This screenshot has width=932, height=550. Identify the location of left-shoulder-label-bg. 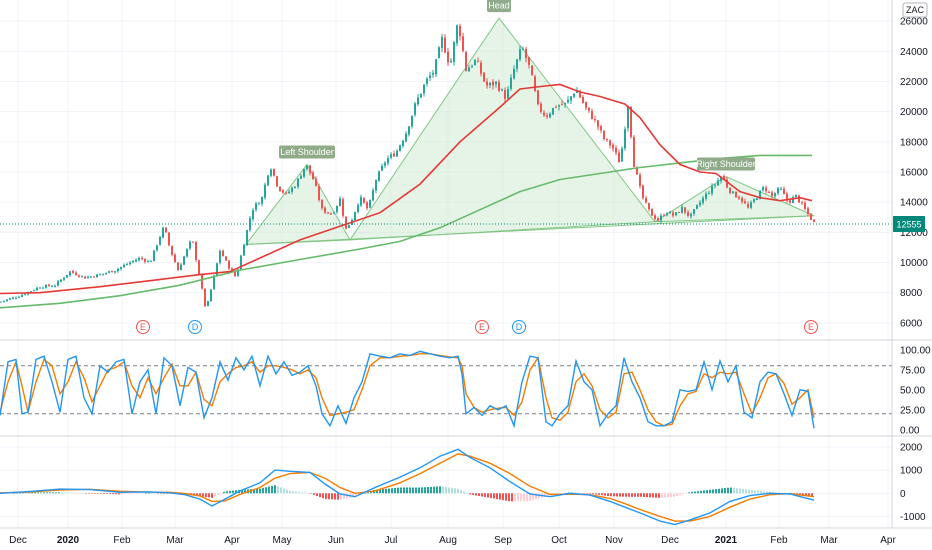
(307, 152).